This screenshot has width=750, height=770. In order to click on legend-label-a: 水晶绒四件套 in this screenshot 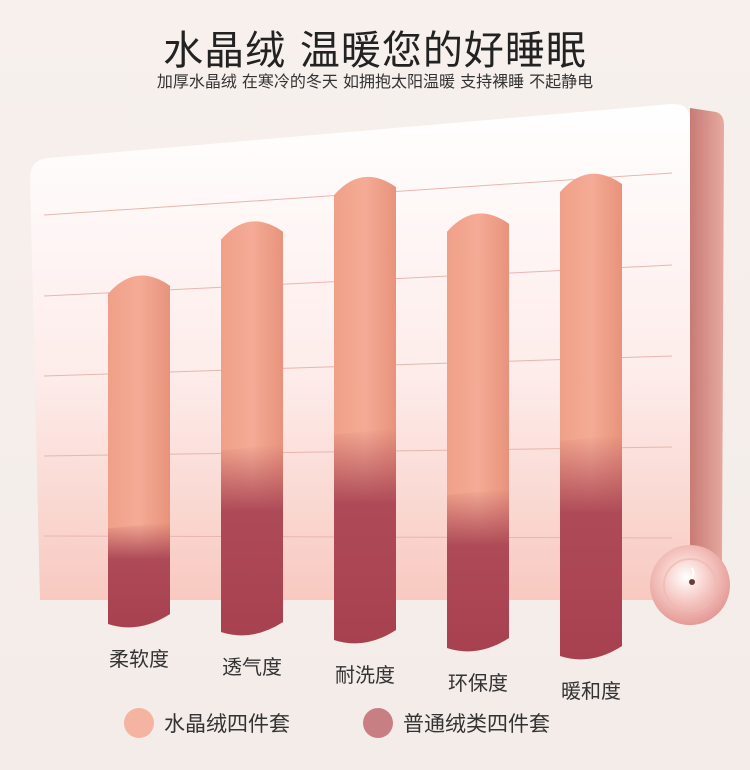, I will do `click(227, 724)`.